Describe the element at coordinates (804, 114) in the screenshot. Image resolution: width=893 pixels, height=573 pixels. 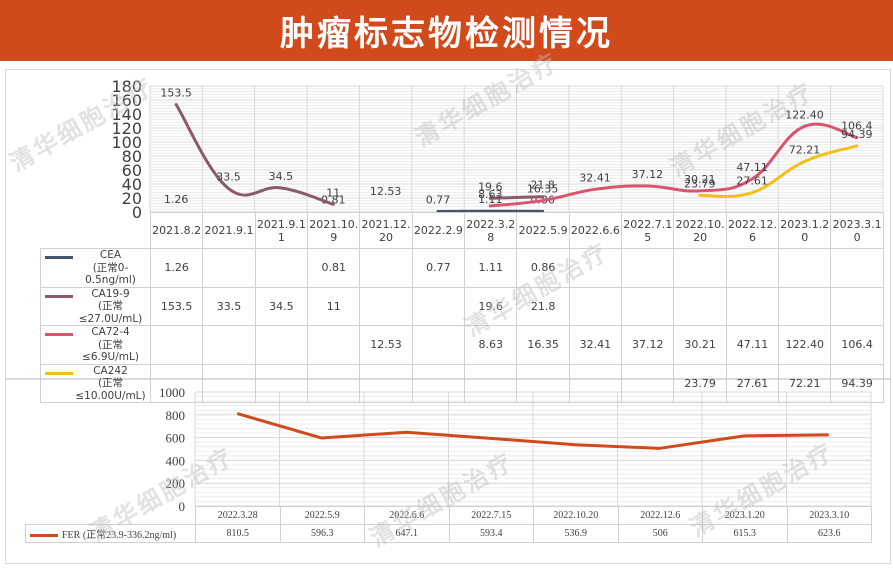
I see `data-label: 122.40` at that location.